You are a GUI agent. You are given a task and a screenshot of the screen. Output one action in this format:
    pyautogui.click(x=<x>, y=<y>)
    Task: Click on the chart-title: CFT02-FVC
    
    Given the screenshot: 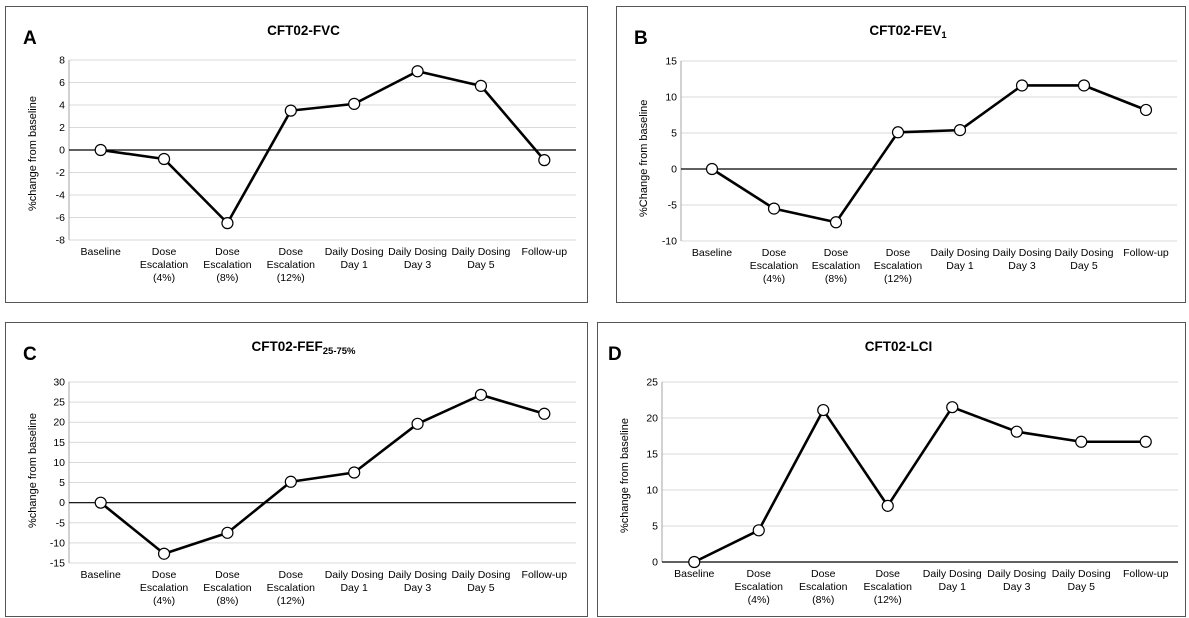 What is the action you would take?
    pyautogui.click(x=303, y=30)
    